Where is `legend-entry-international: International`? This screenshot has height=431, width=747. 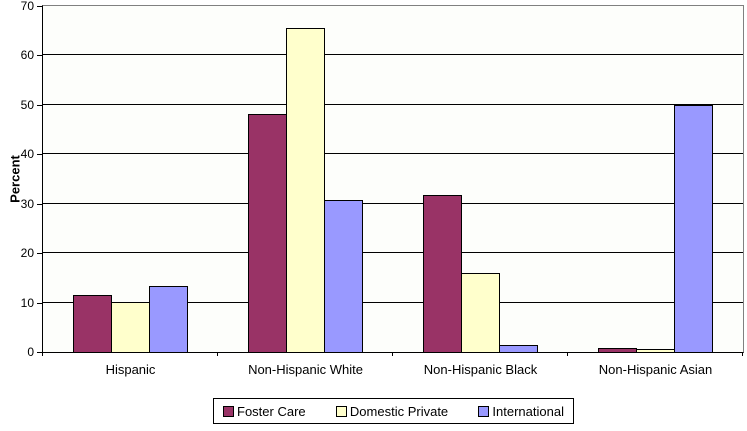
legend-entry-international: International is located at coordinates (521, 411).